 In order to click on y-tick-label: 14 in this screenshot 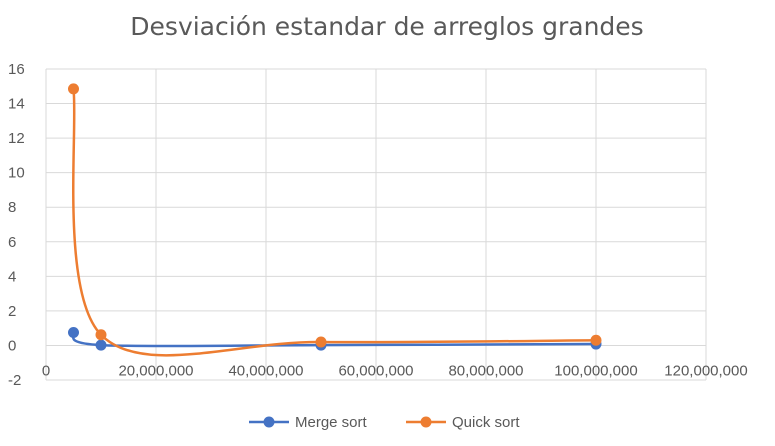, I will do `click(16, 104)`.